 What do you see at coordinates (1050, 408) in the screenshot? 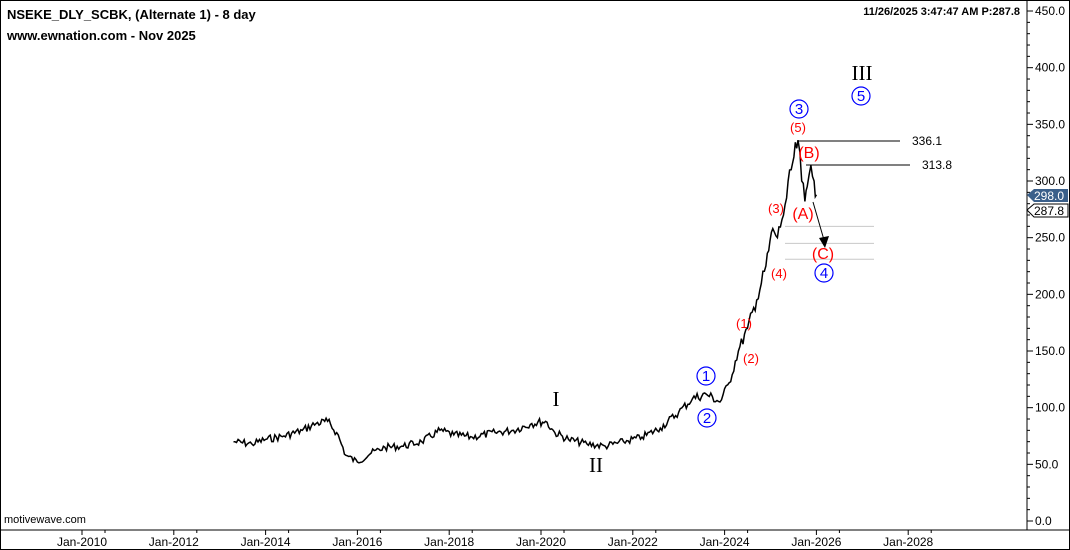
I see `y-tick-label: 100.0` at bounding box center [1050, 408].